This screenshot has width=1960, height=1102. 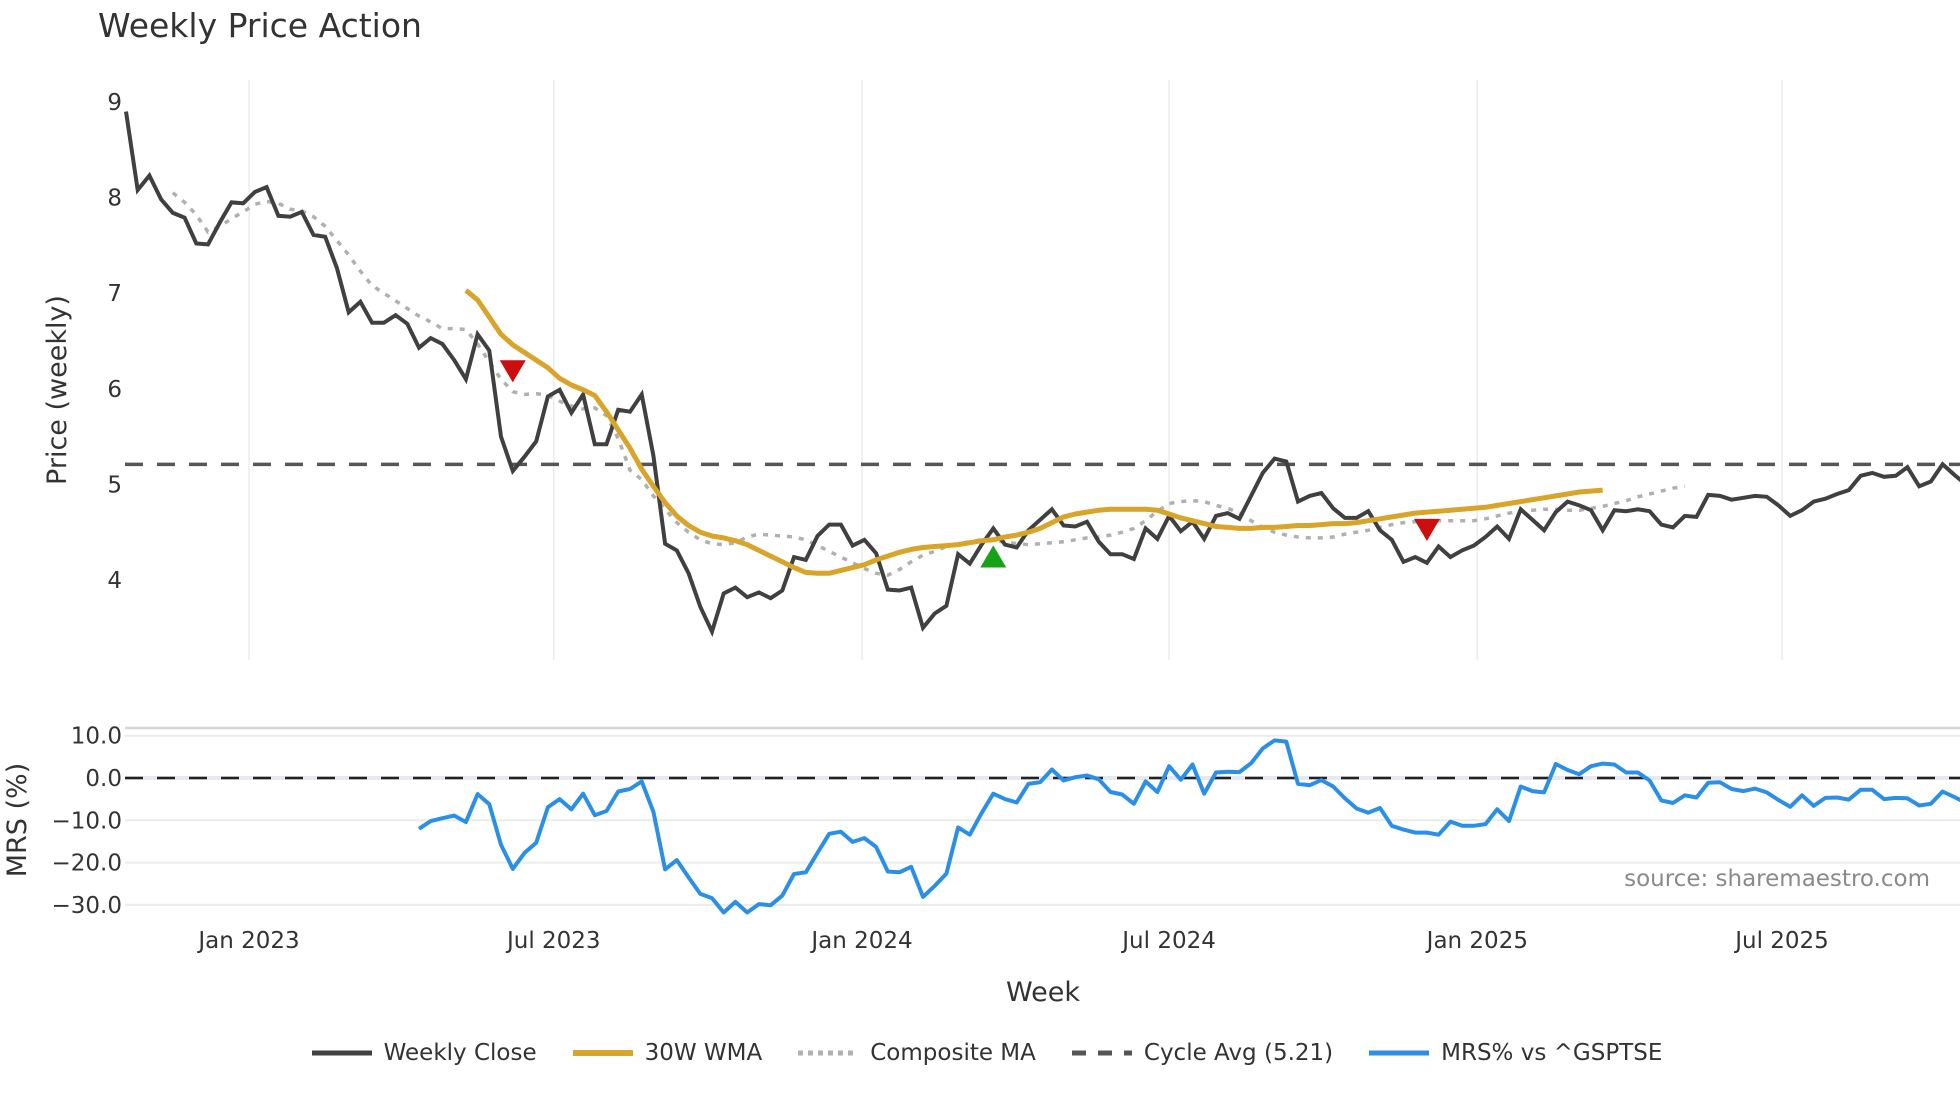 What do you see at coordinates (969, 464) in the screenshot?
I see `signal-markers` at bounding box center [969, 464].